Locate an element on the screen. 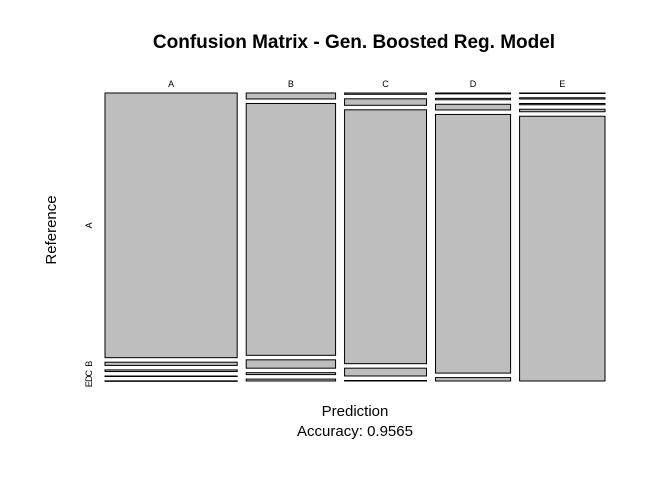 The height and width of the screenshot is (480, 672). cell-ref-a-pred-a is located at coordinates (171, 225).